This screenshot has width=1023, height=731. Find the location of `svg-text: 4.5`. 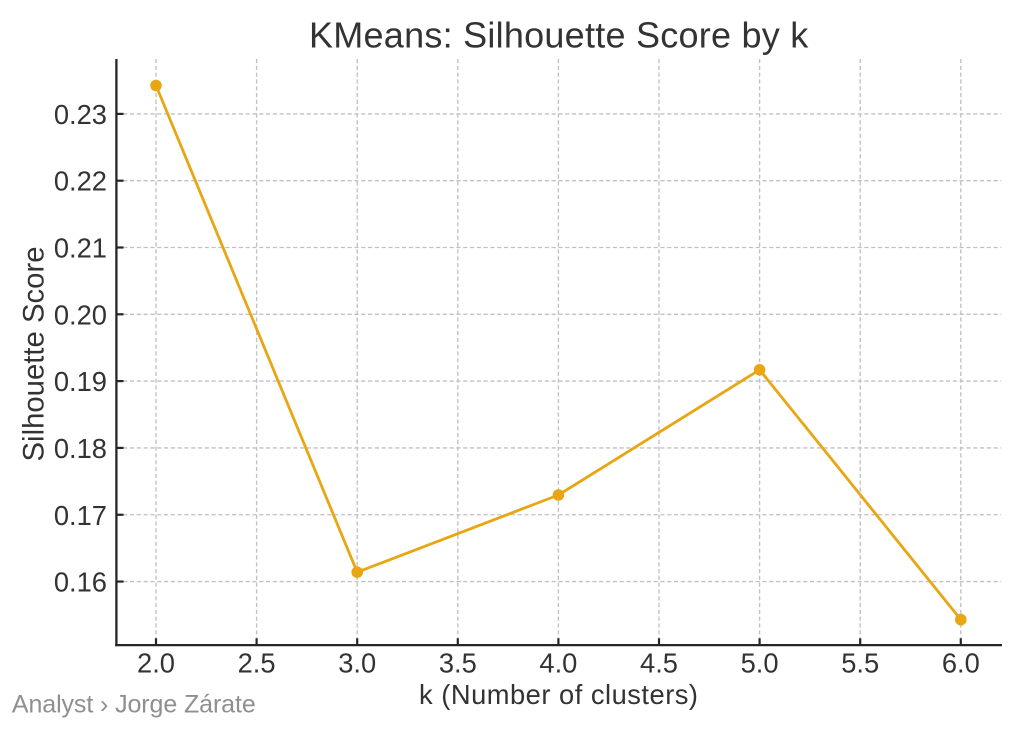

svg-text: 4.5 is located at coordinates (659, 662).